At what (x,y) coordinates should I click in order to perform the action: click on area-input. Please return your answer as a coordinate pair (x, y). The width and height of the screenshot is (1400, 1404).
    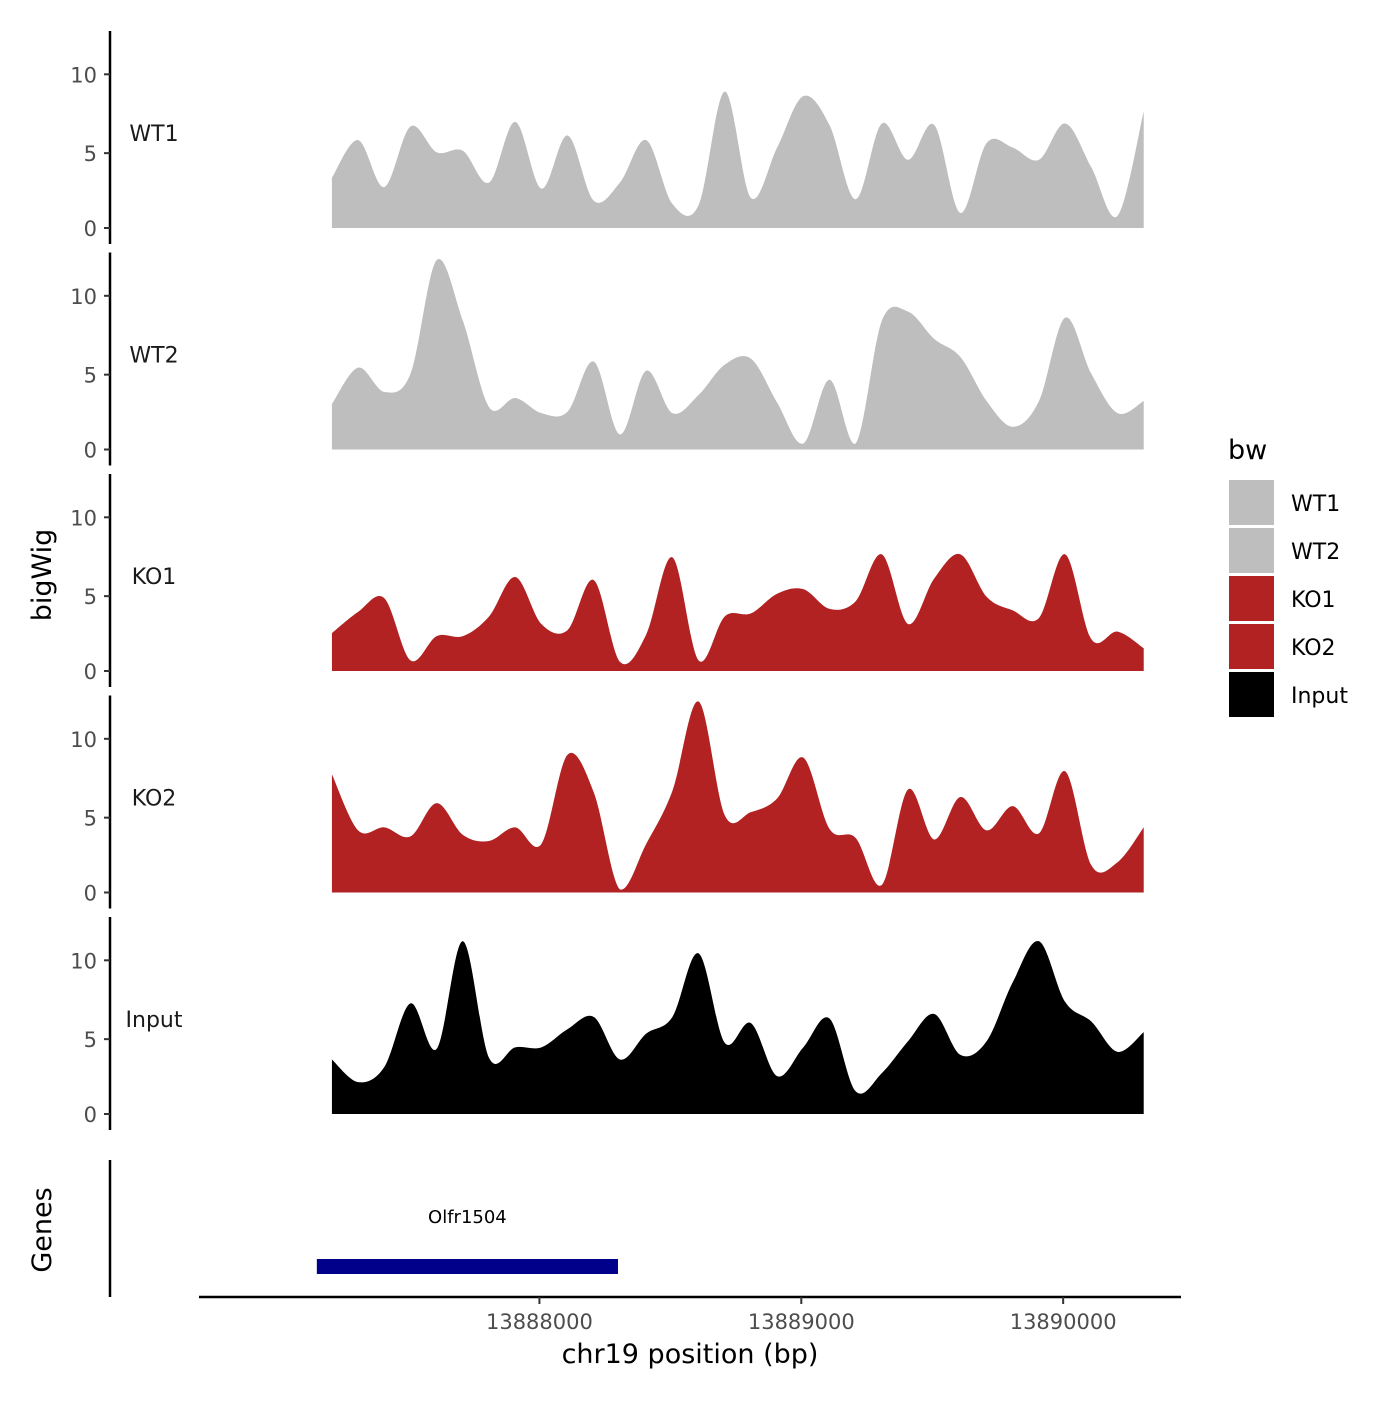
    Looking at the image, I should click on (737, 1027).